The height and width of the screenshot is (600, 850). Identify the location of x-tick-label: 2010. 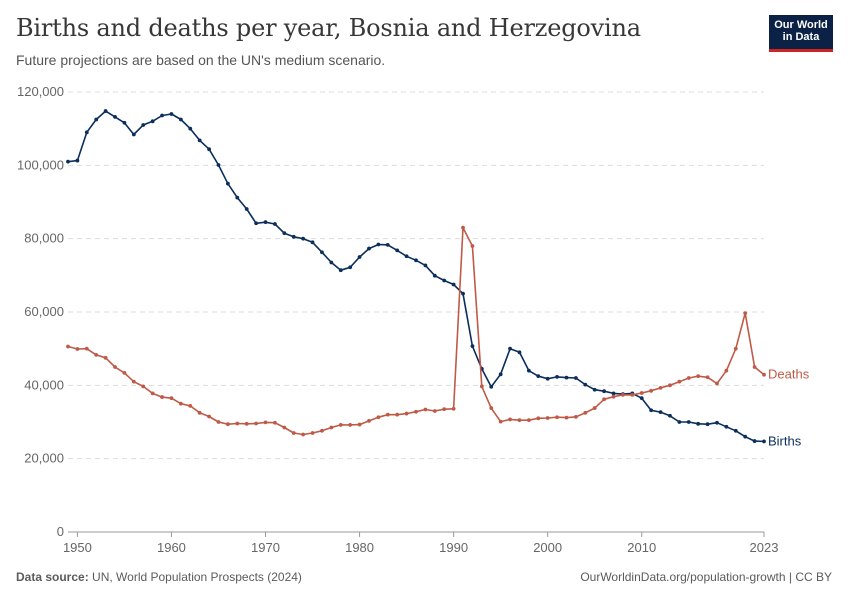
(641, 547).